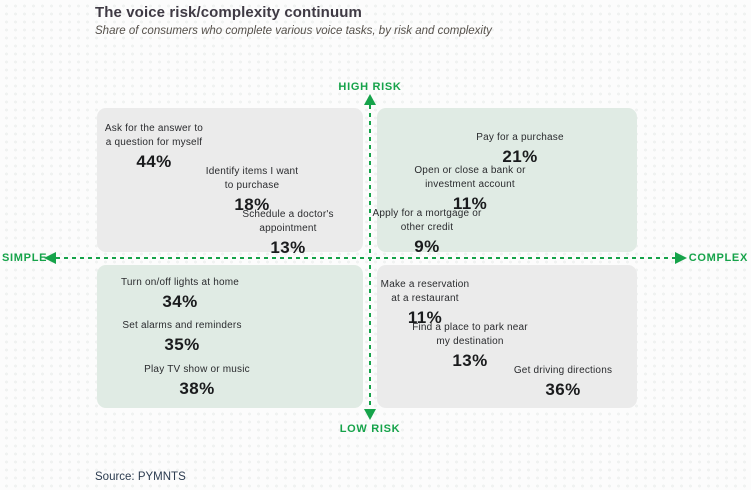 The image size is (751, 490). Describe the element at coordinates (718, 258) in the screenshot. I see `axis-label-complex: COMPLEX` at that location.